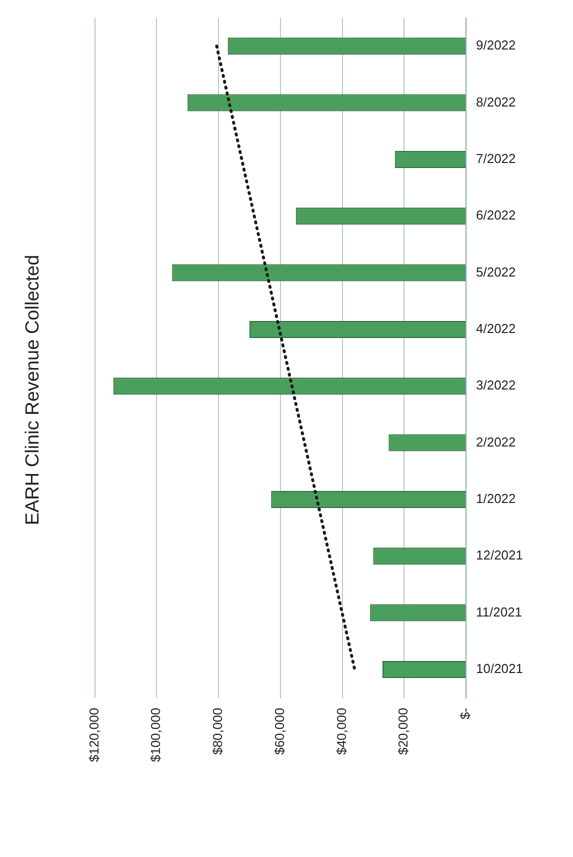  I want to click on x-tick-label: $120,000, so click(94, 735).